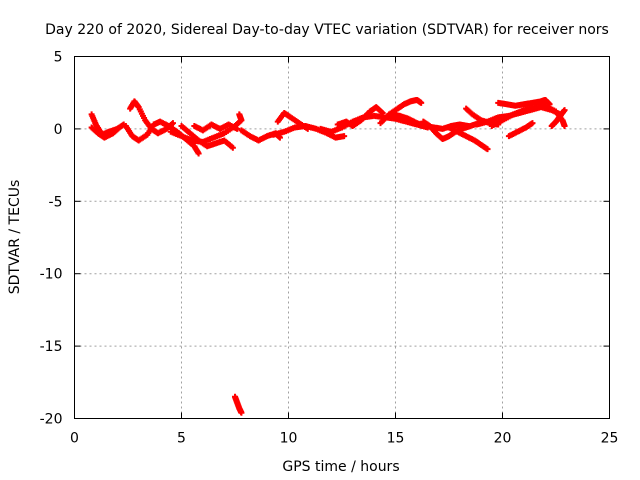  Describe the element at coordinates (58, 58) in the screenshot. I see `y-tick-label: 5` at that location.